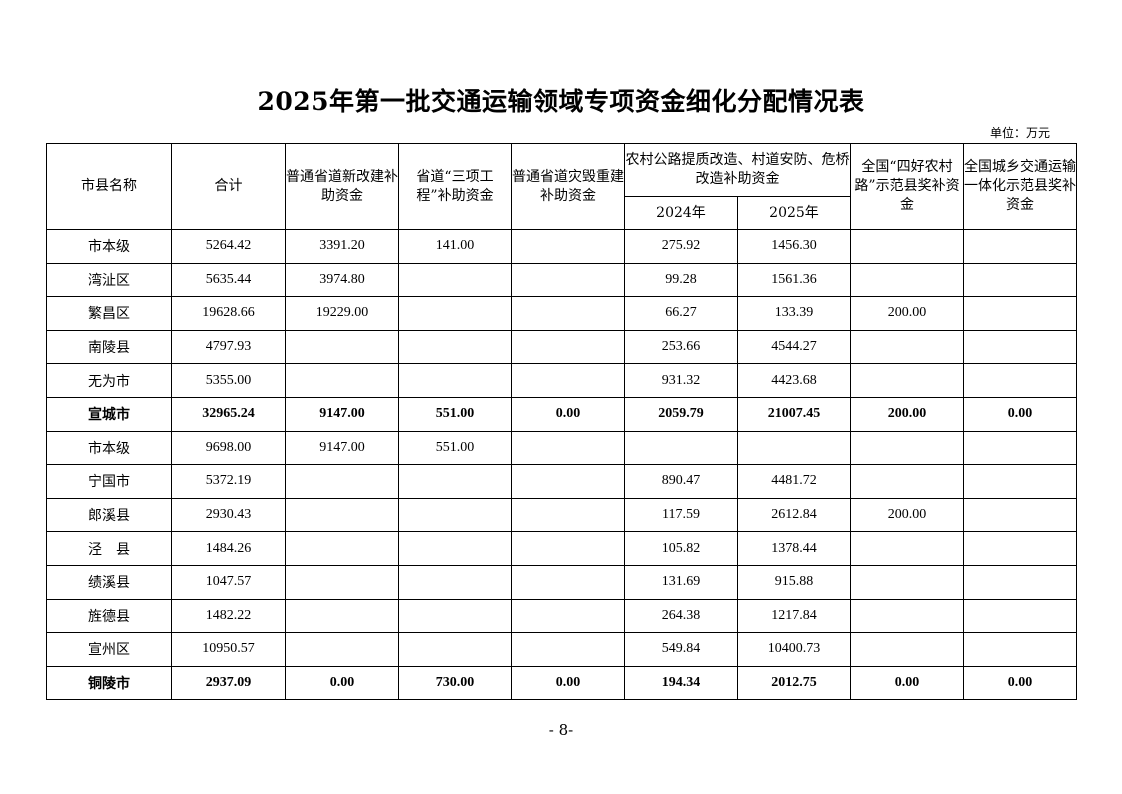 The height and width of the screenshot is (794, 1122). I want to click on cell-c1: 3391.20, so click(342, 246).